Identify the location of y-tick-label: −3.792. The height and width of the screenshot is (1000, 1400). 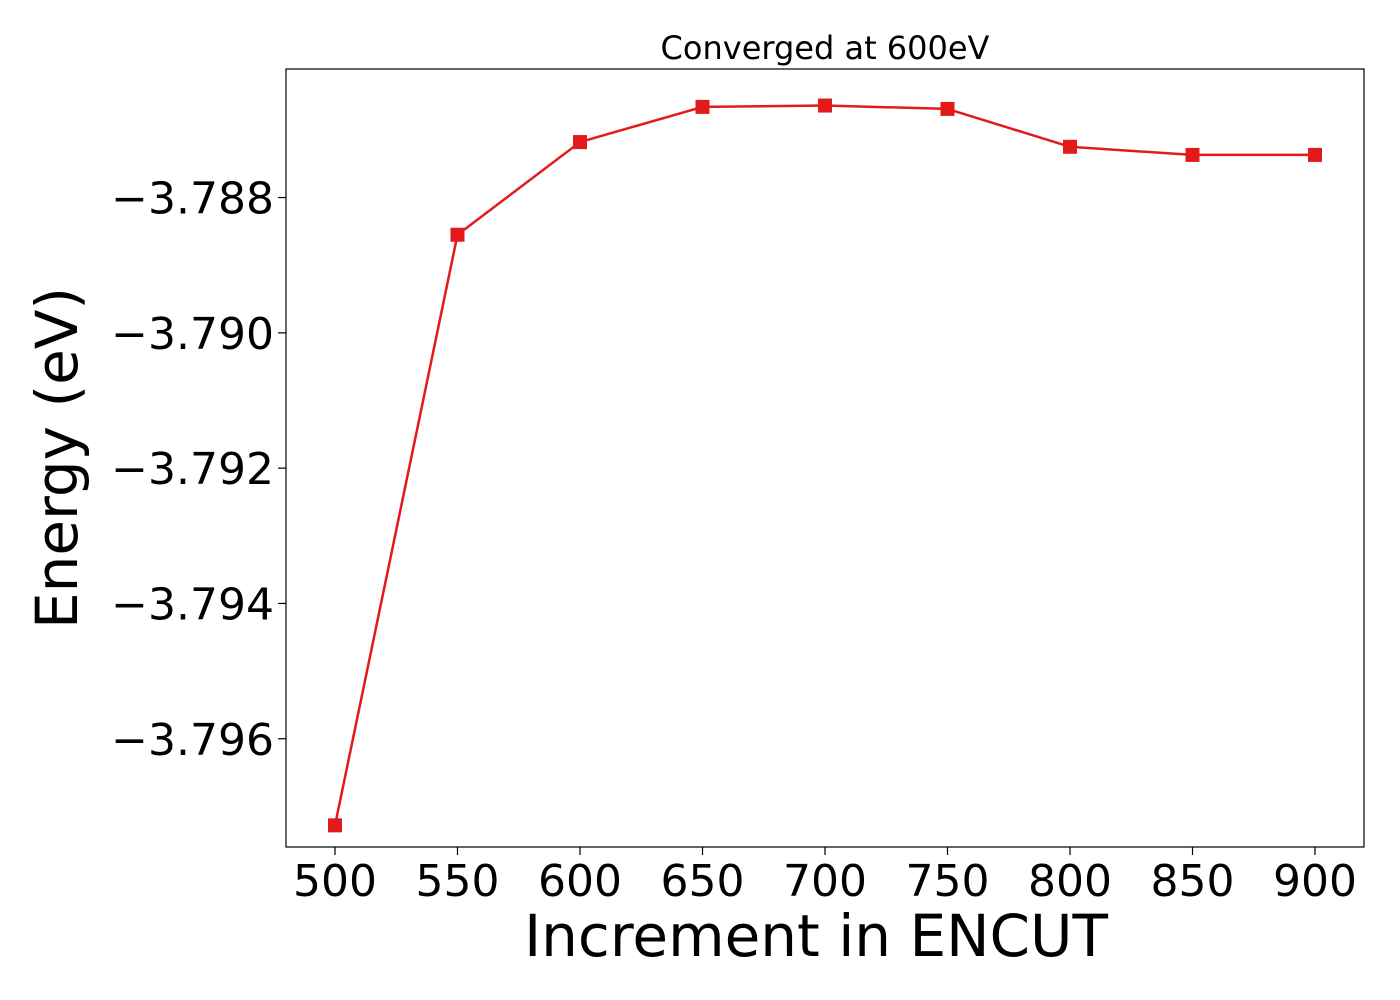
(192, 469).